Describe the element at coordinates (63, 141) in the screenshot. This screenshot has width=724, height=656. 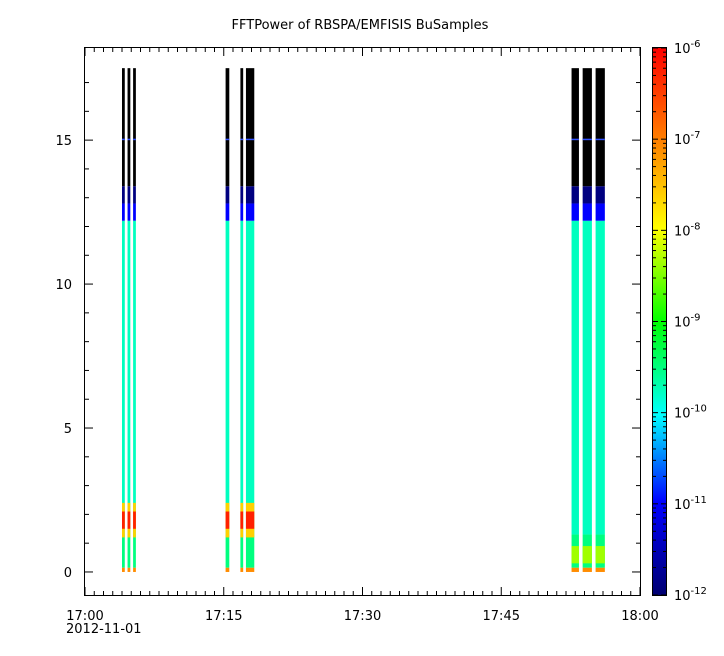
I see `y-tick-label: 15` at that location.